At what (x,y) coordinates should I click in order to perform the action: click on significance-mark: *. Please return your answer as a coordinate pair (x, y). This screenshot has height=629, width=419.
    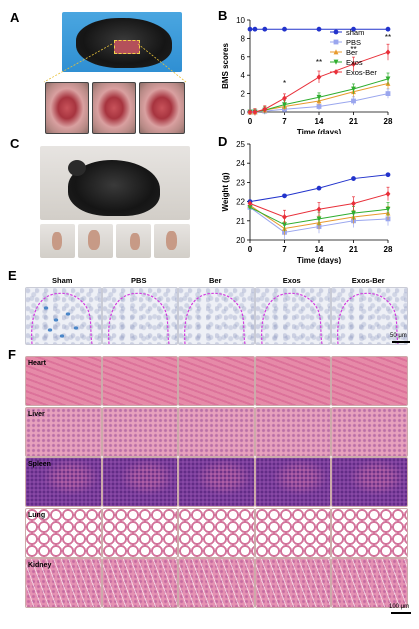
    Looking at the image, I should click on (284, 83).